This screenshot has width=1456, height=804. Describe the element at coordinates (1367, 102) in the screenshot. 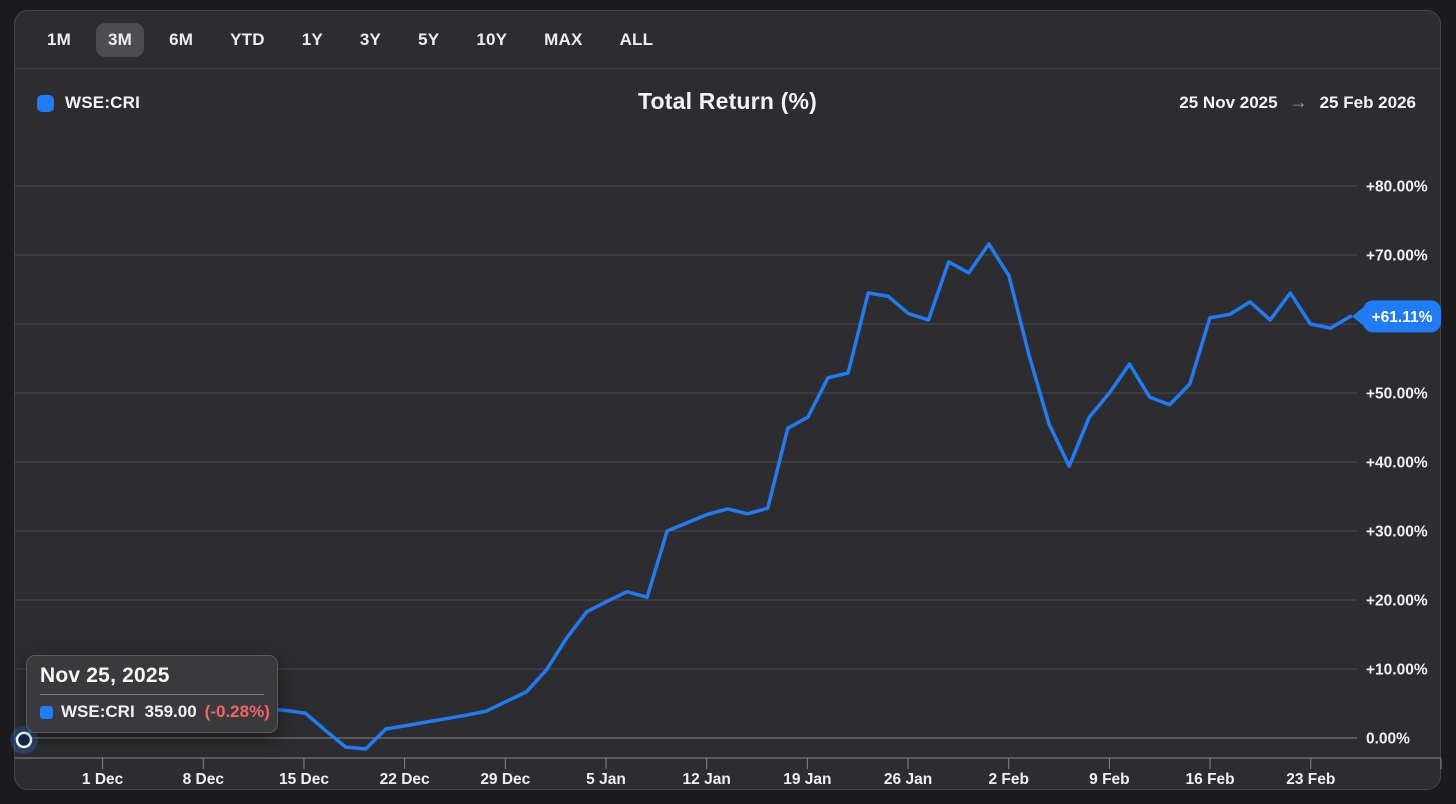

I see `date-to: 25 Feb 2026` at that location.